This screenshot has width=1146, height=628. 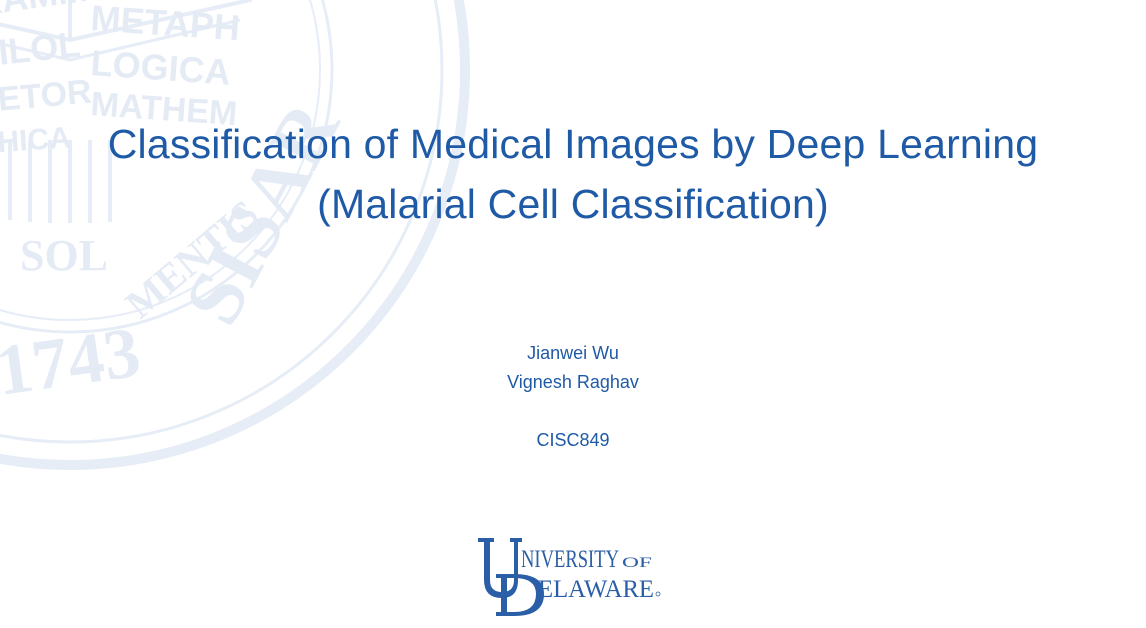 What do you see at coordinates (573, 204) in the screenshot?
I see `slide-title-line-2: (Malarial Cell Classification)` at bounding box center [573, 204].